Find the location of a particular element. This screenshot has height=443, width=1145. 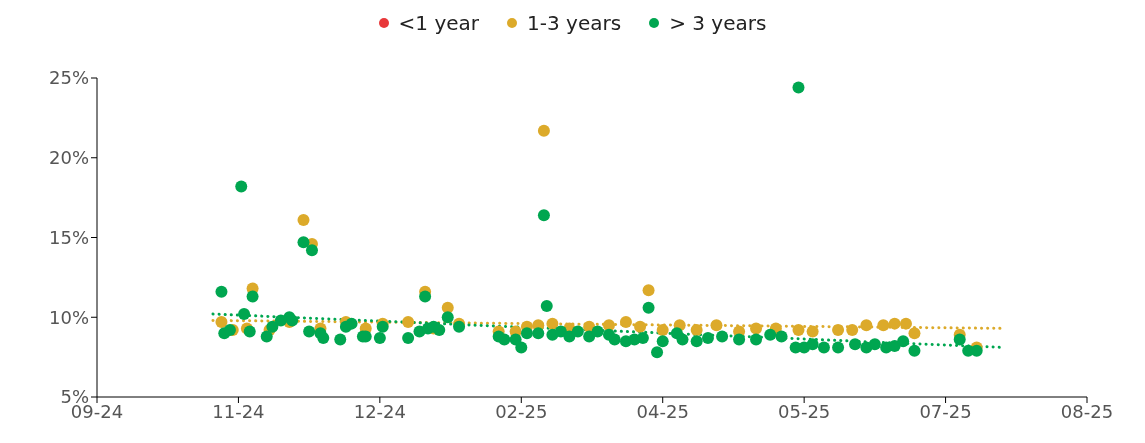

x-tick-label: 04-25 is located at coordinates (662, 411).